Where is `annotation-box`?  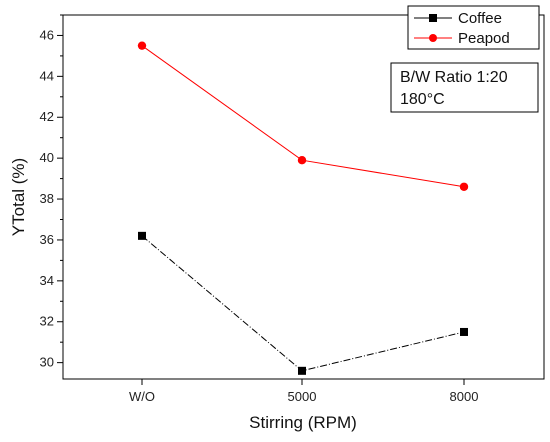 annotation-box is located at coordinates (464, 87).